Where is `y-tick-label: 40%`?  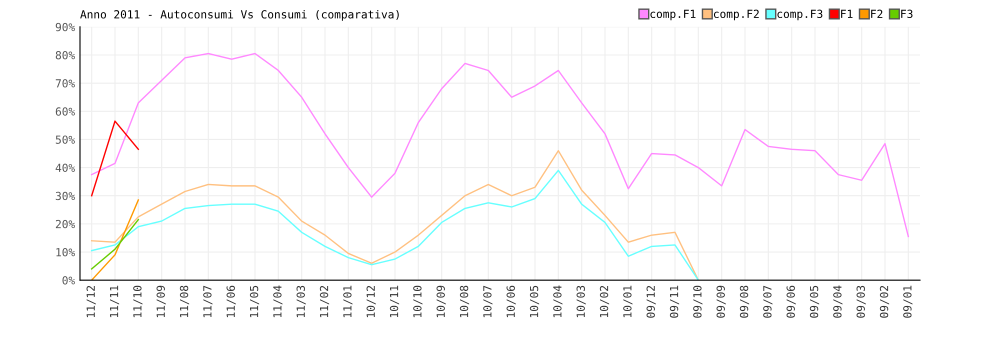 y-tick-label: 40% is located at coordinates (65, 168).